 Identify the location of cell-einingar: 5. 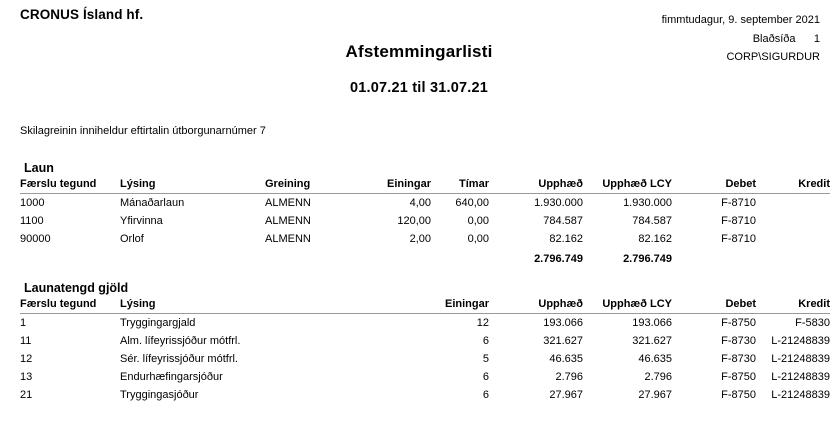
(485, 359).